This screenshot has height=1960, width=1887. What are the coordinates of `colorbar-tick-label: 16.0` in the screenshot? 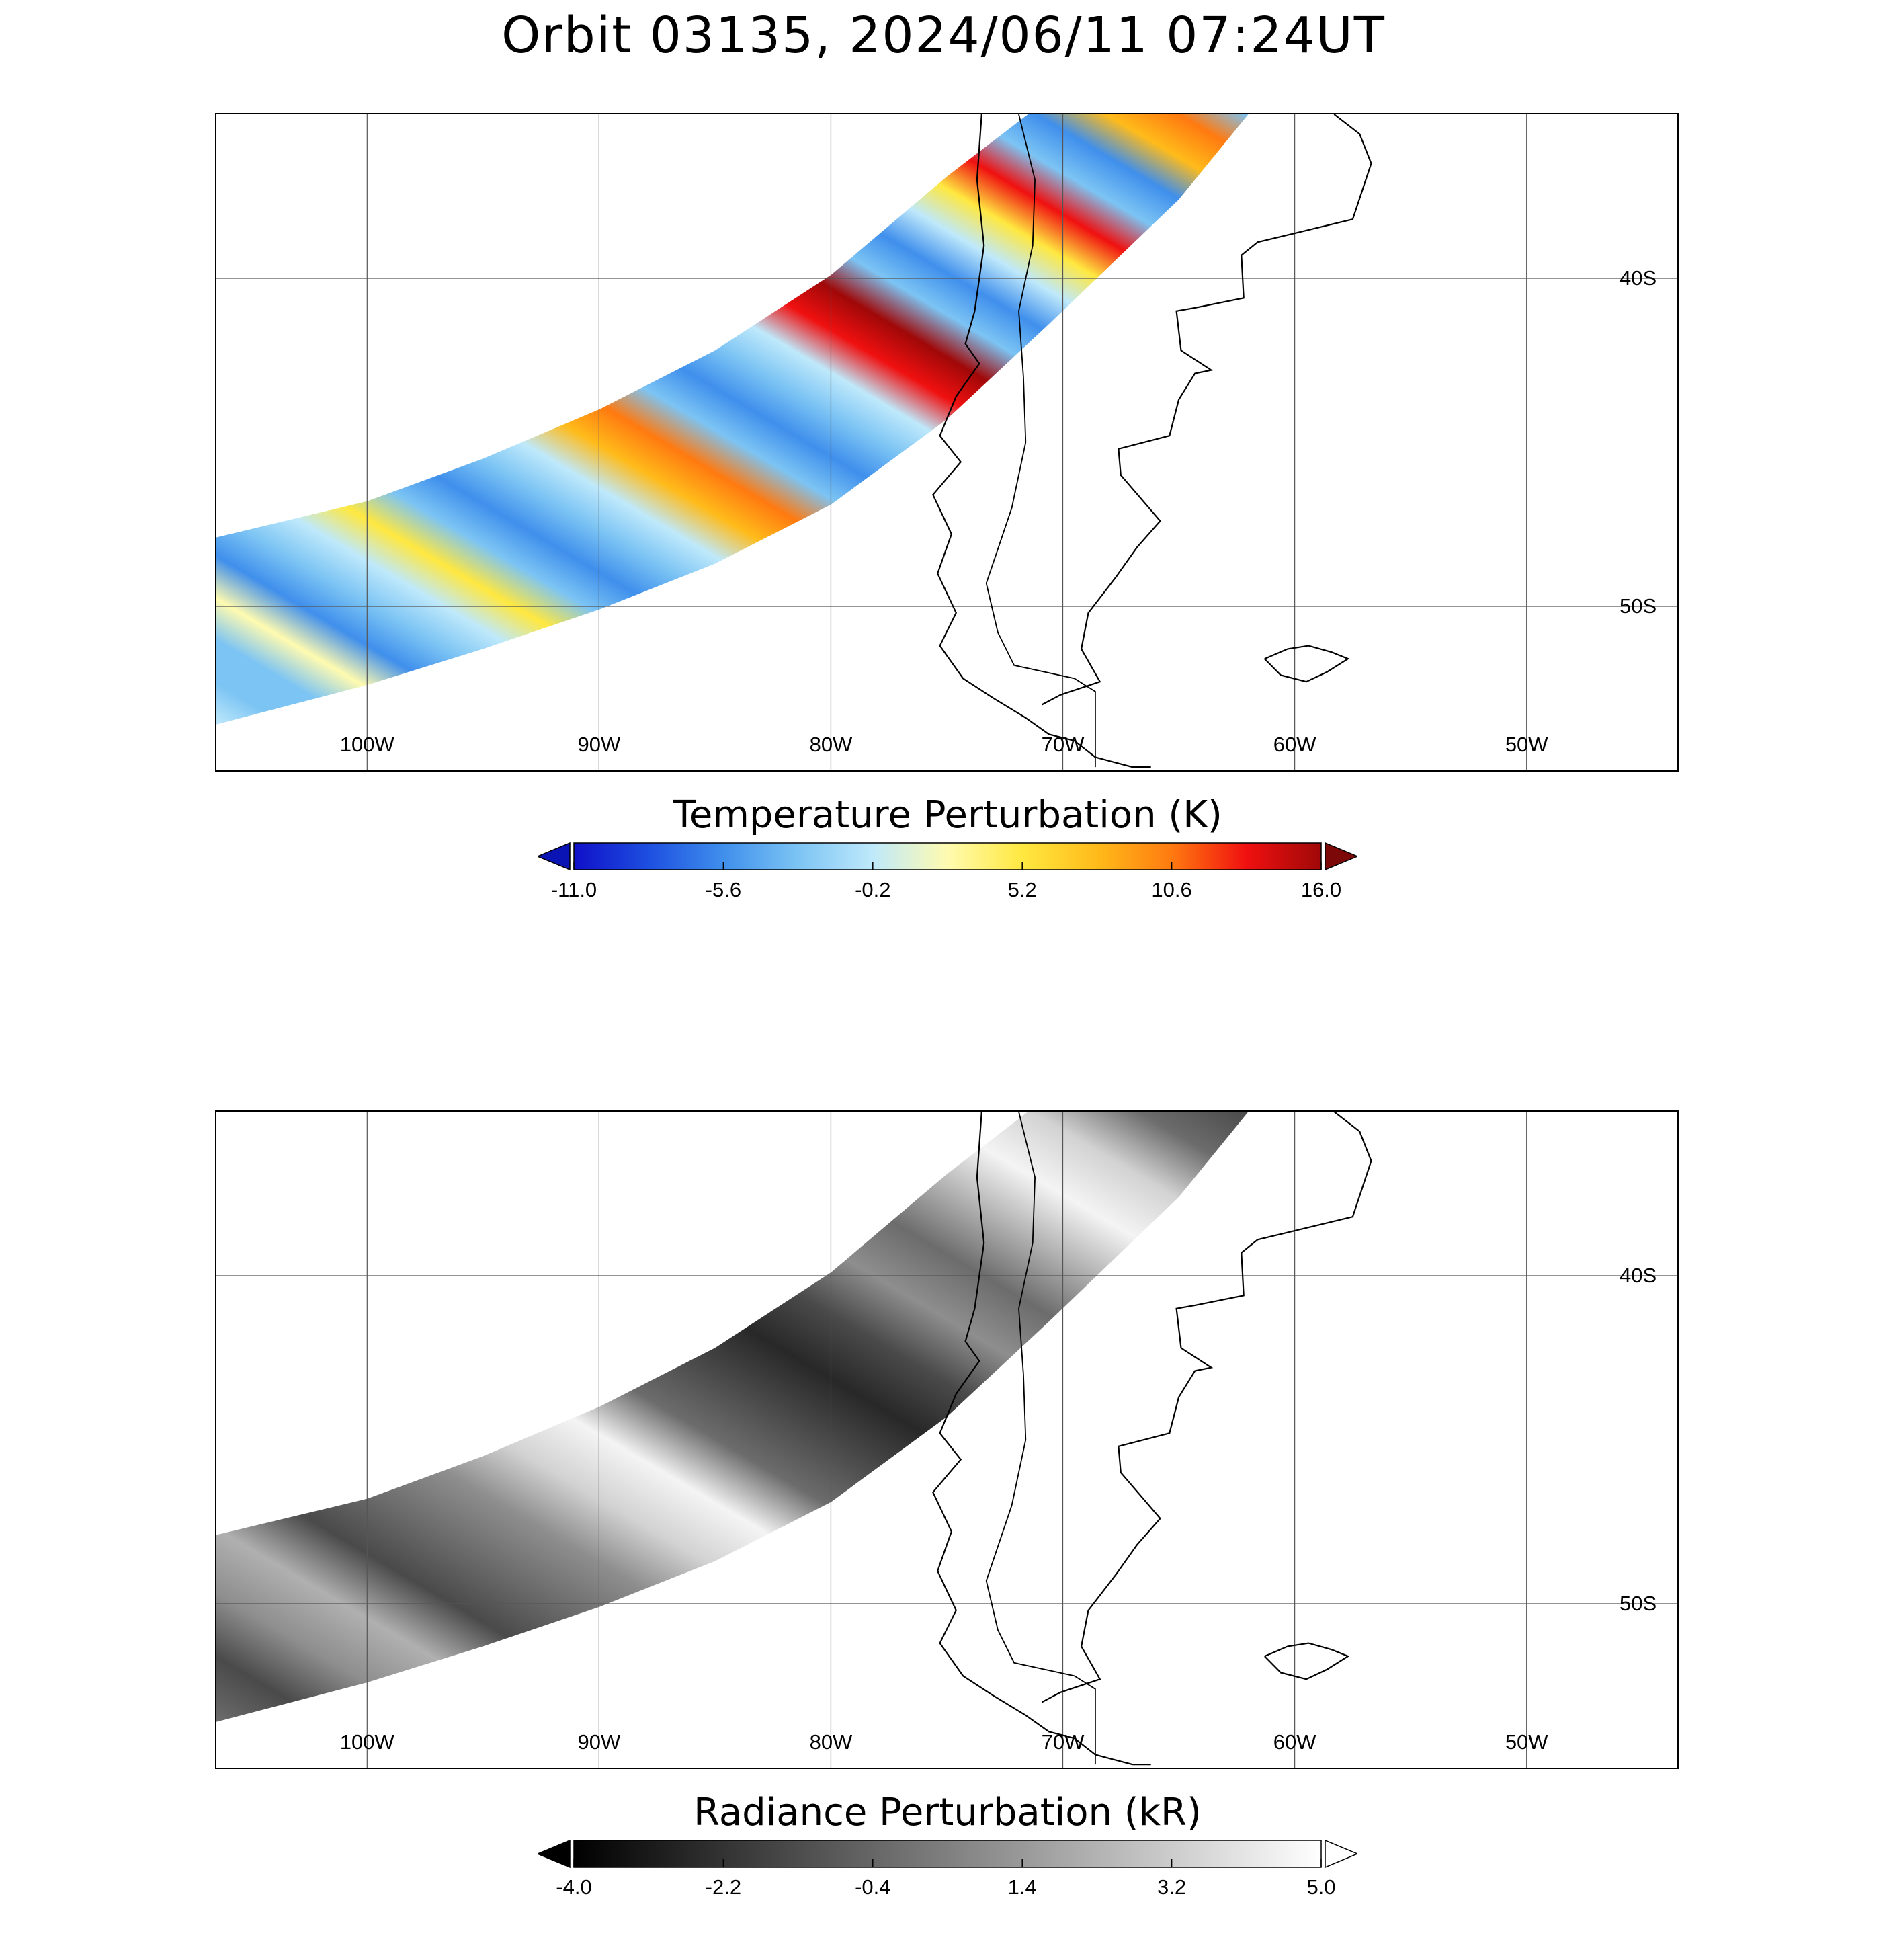 It's located at (1321, 890).